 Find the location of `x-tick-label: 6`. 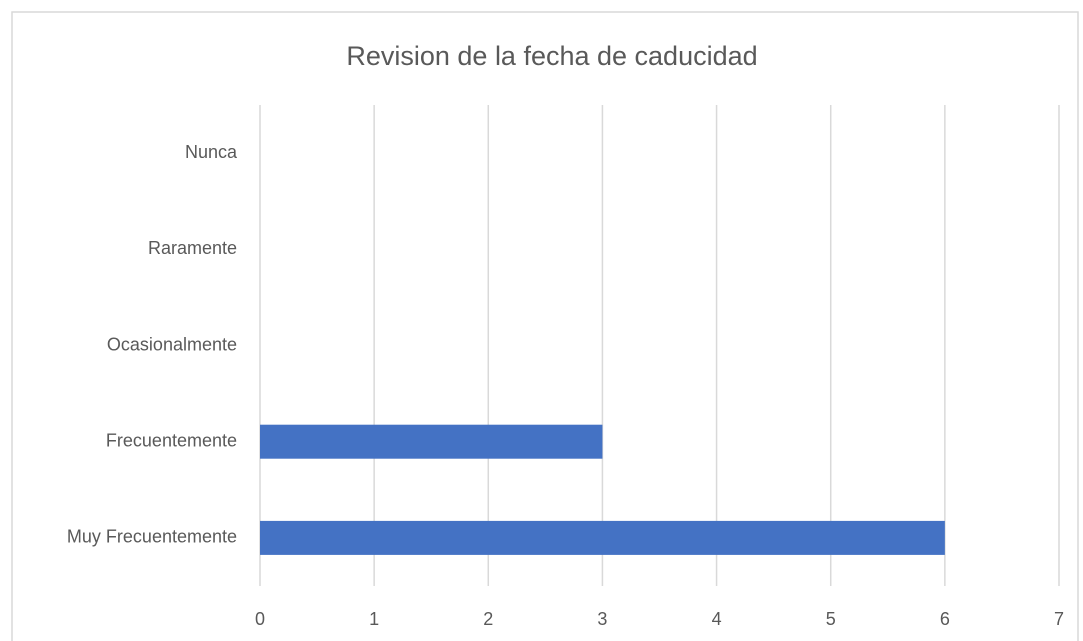

x-tick-label: 6 is located at coordinates (945, 619).